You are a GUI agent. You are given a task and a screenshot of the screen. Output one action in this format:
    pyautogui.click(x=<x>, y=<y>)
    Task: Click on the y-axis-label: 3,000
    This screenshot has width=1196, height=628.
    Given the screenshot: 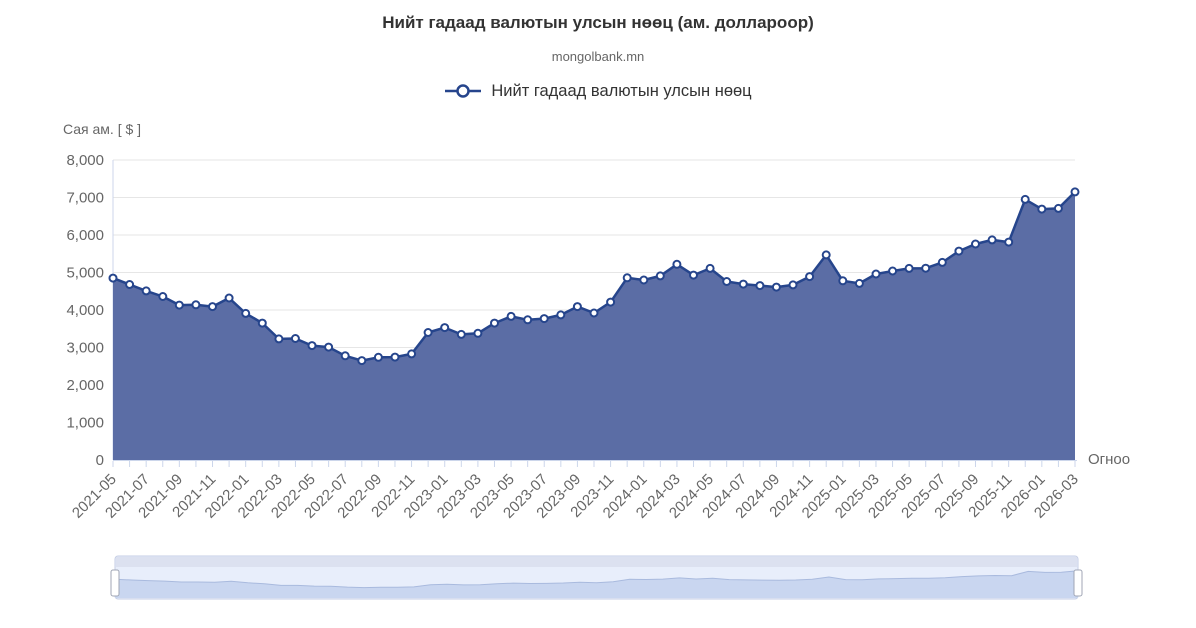 What is the action you would take?
    pyautogui.click(x=85, y=348)
    